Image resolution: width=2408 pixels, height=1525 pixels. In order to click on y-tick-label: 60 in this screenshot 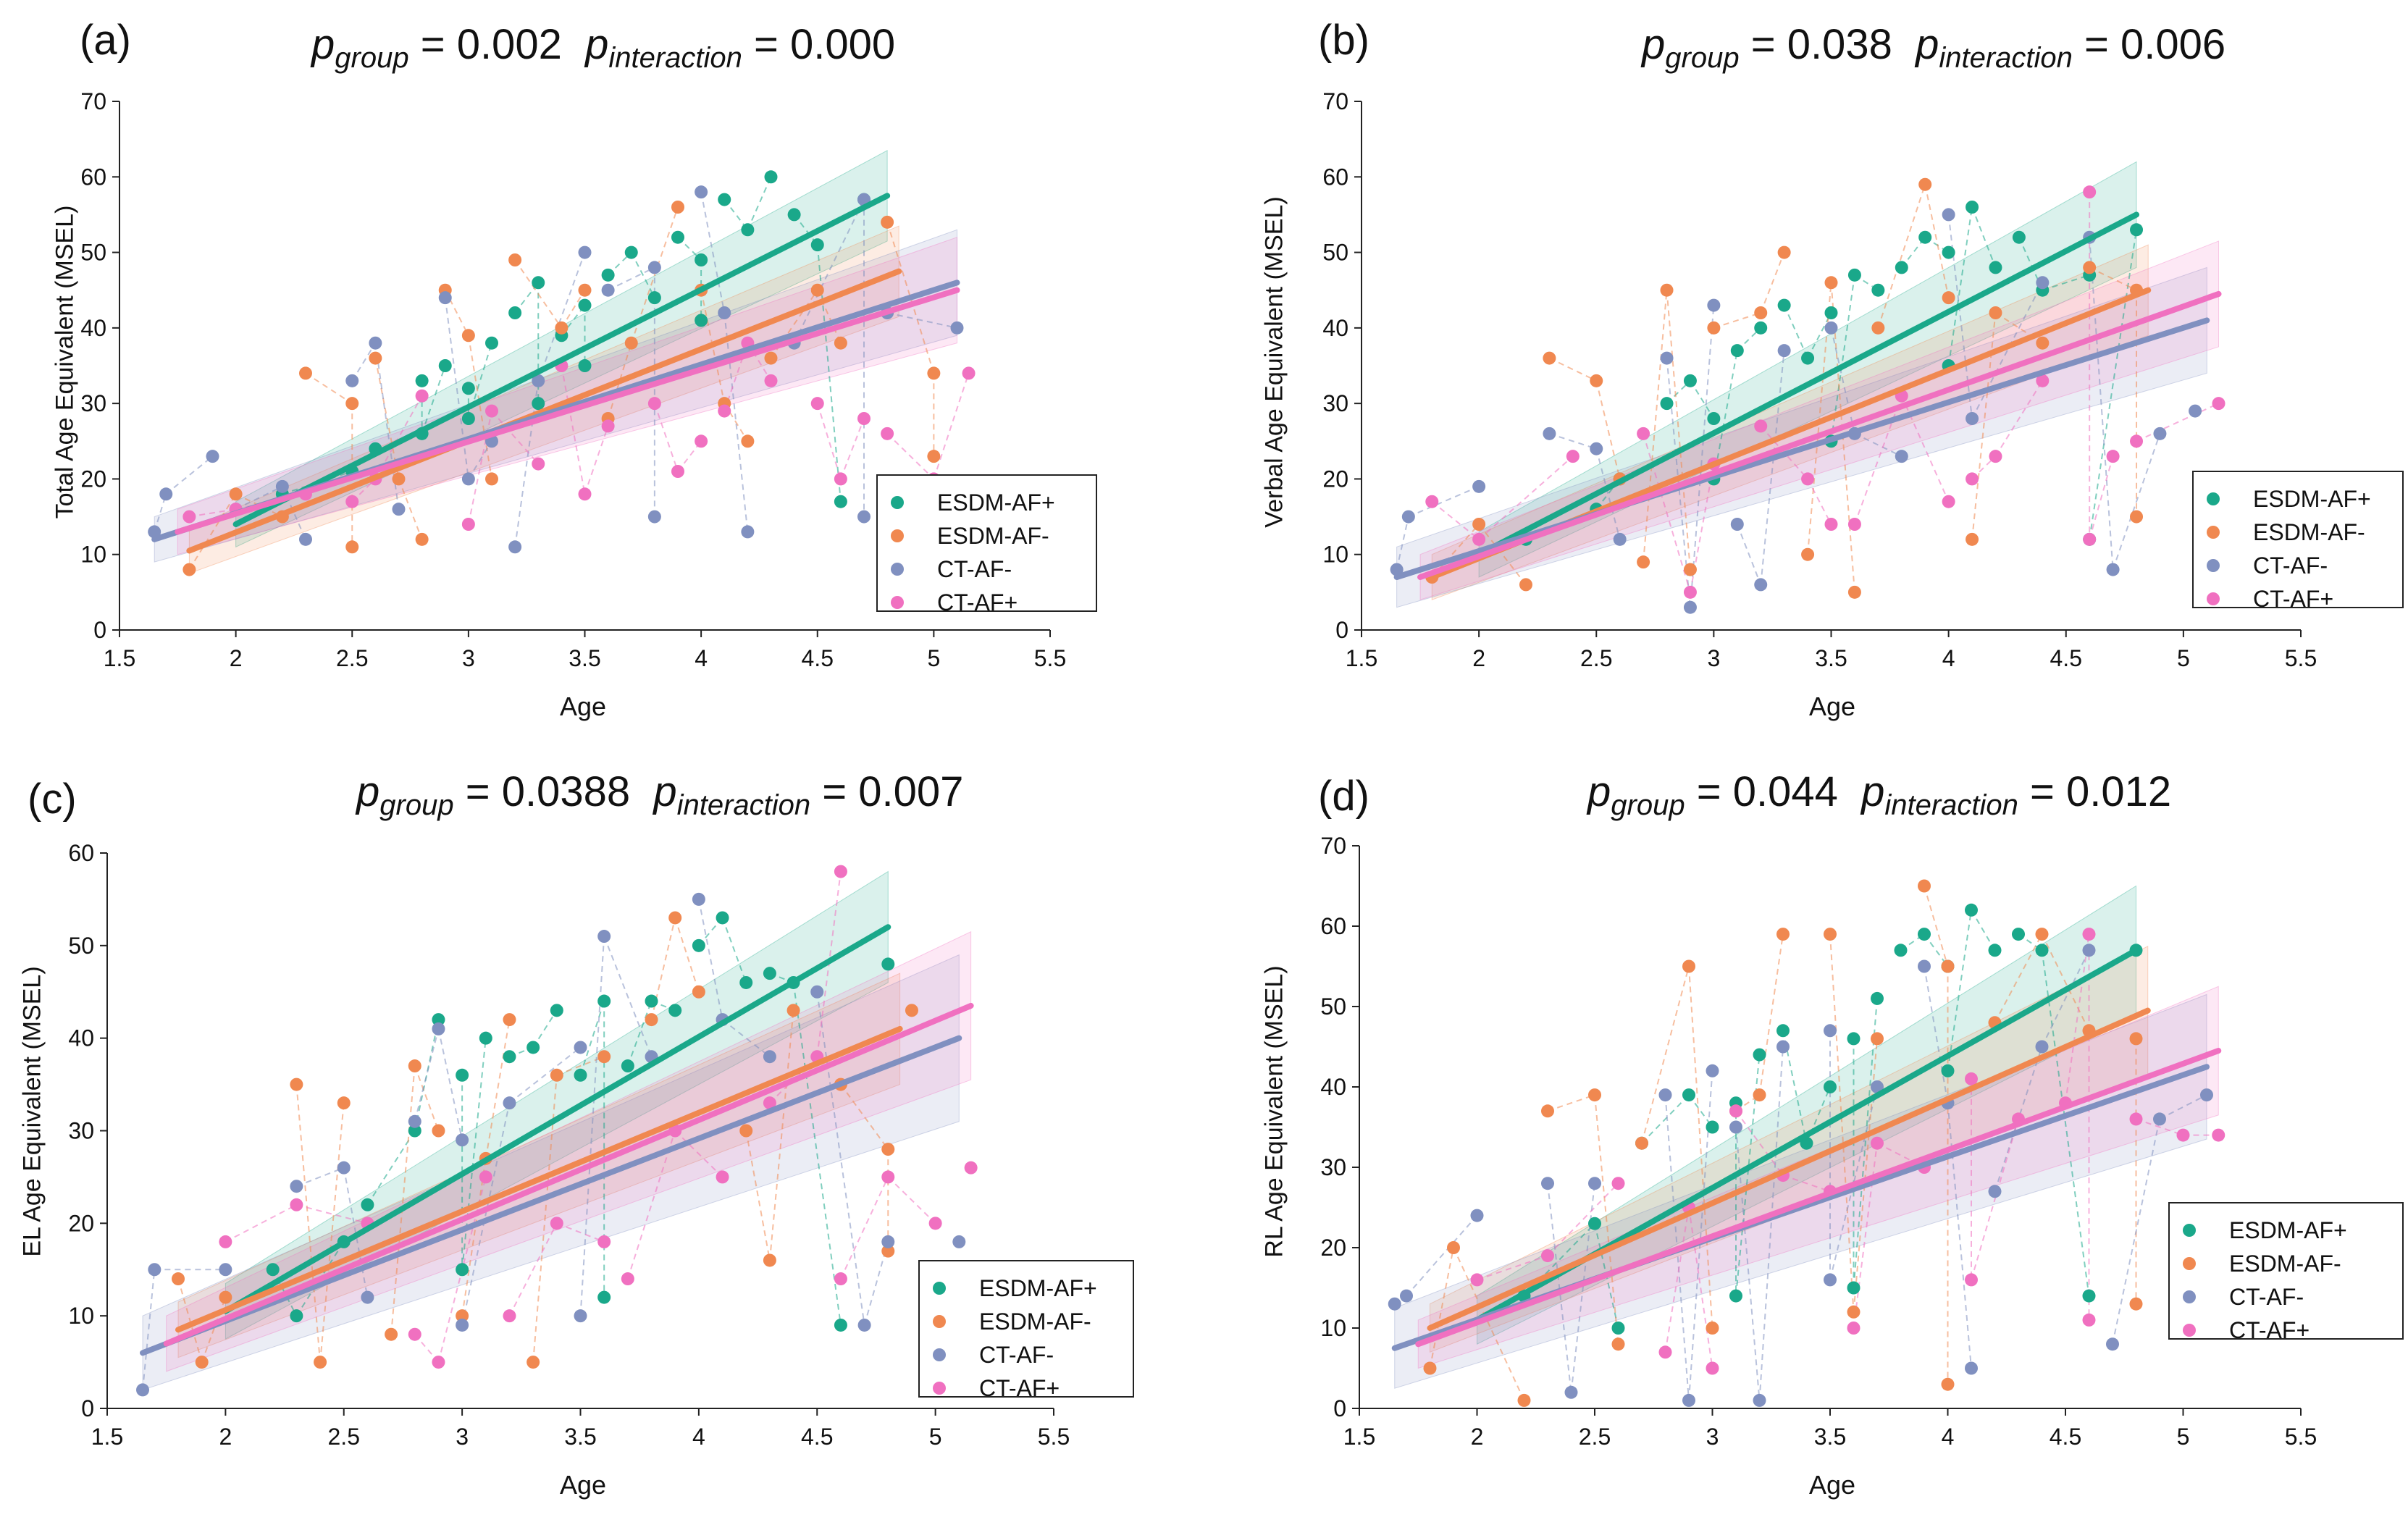, I will do `click(1335, 177)`.